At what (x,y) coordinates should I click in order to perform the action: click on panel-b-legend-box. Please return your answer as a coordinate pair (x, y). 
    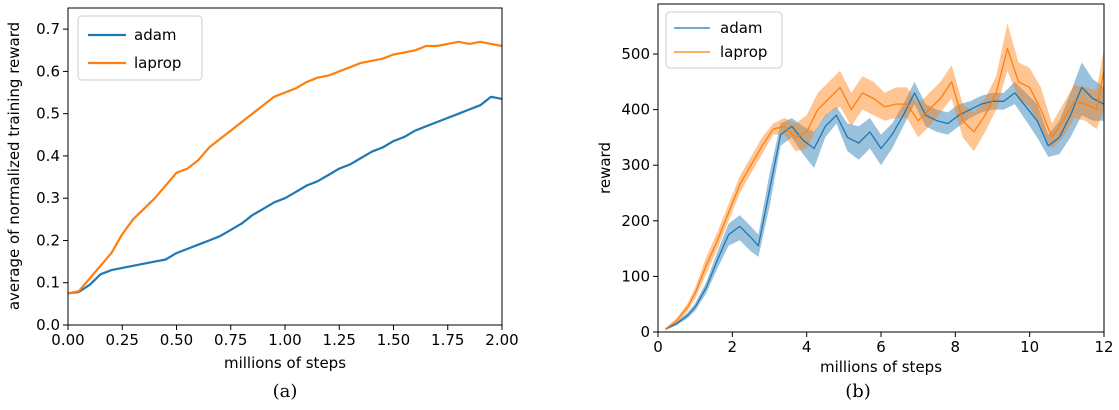
    Looking at the image, I should click on (724, 40).